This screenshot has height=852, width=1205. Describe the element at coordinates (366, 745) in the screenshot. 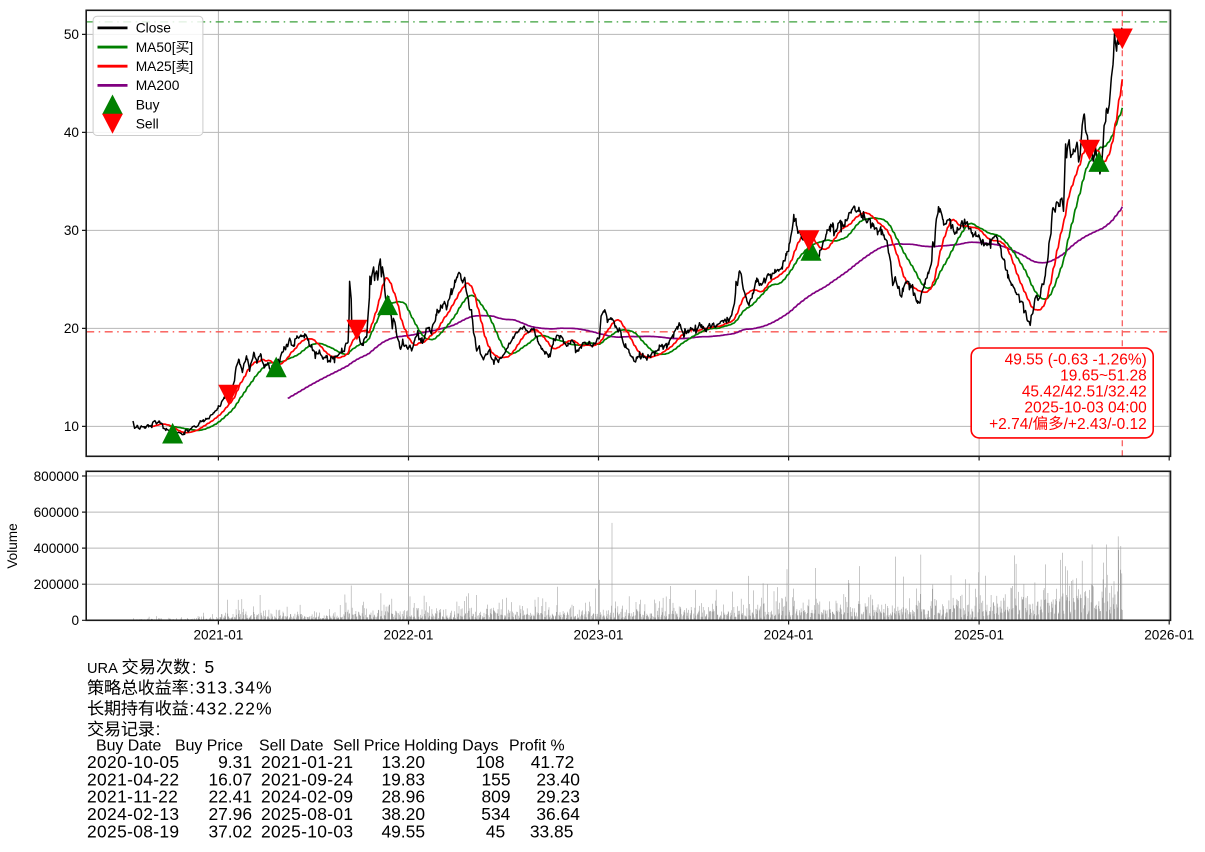

I see `svg-text: Sell Price` at that location.